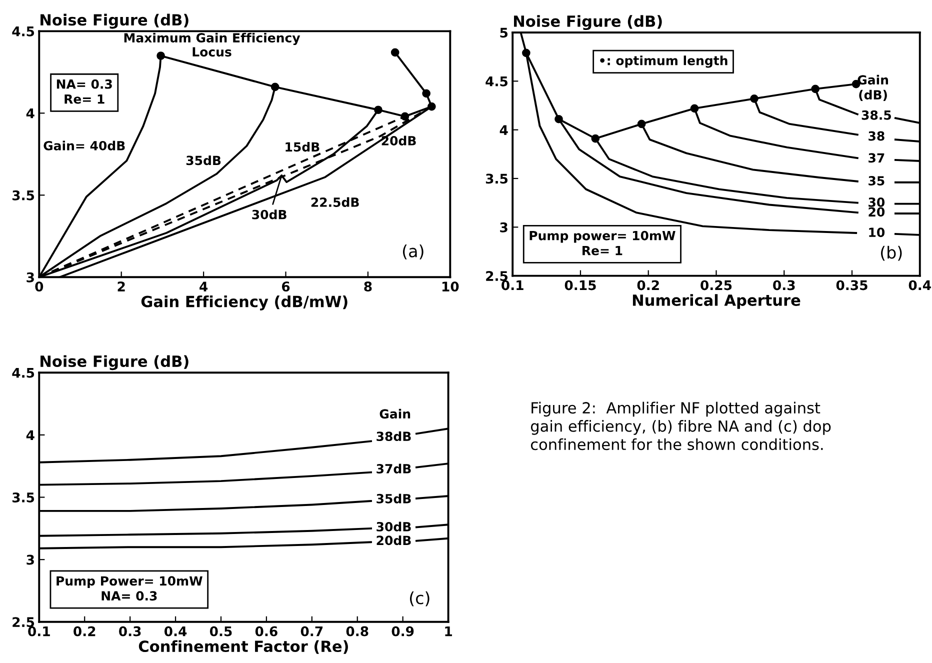  I want to click on x-tick-label: 0.5, so click(221, 631).